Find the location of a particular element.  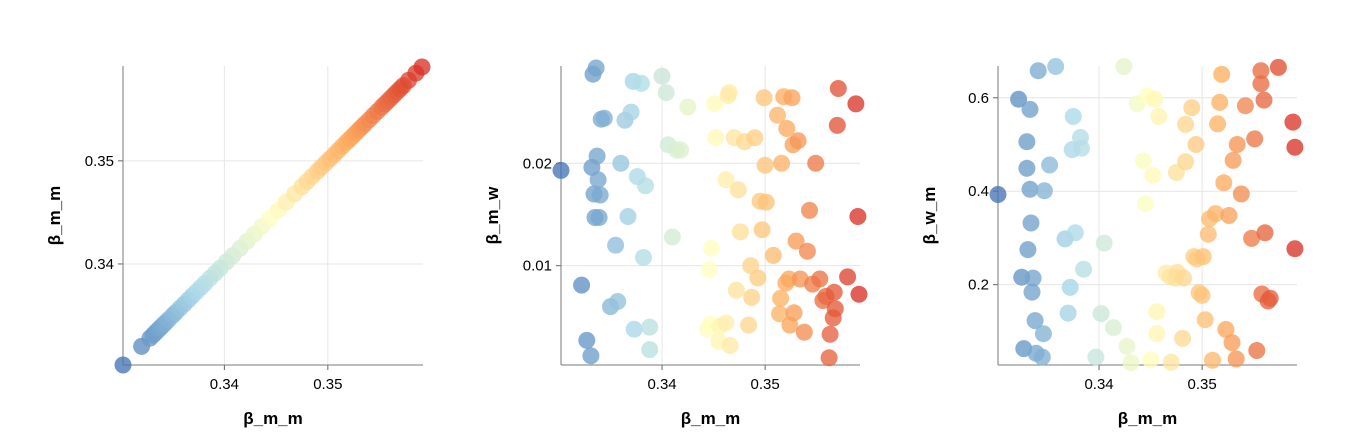

x-tick-label: 0.35 is located at coordinates (327, 384).